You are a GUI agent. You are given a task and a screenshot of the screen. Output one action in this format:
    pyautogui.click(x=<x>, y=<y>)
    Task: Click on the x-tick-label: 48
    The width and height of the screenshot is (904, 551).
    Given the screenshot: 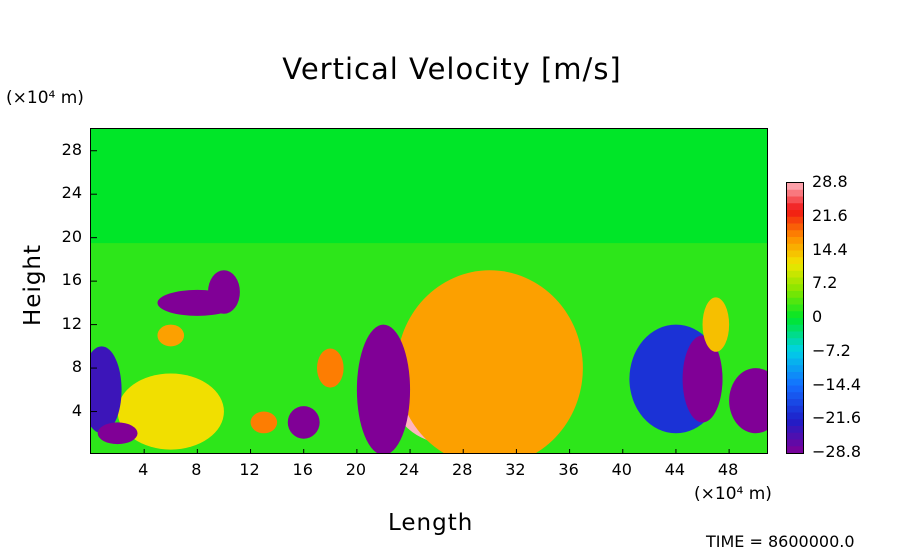 What is the action you would take?
    pyautogui.click(x=728, y=469)
    